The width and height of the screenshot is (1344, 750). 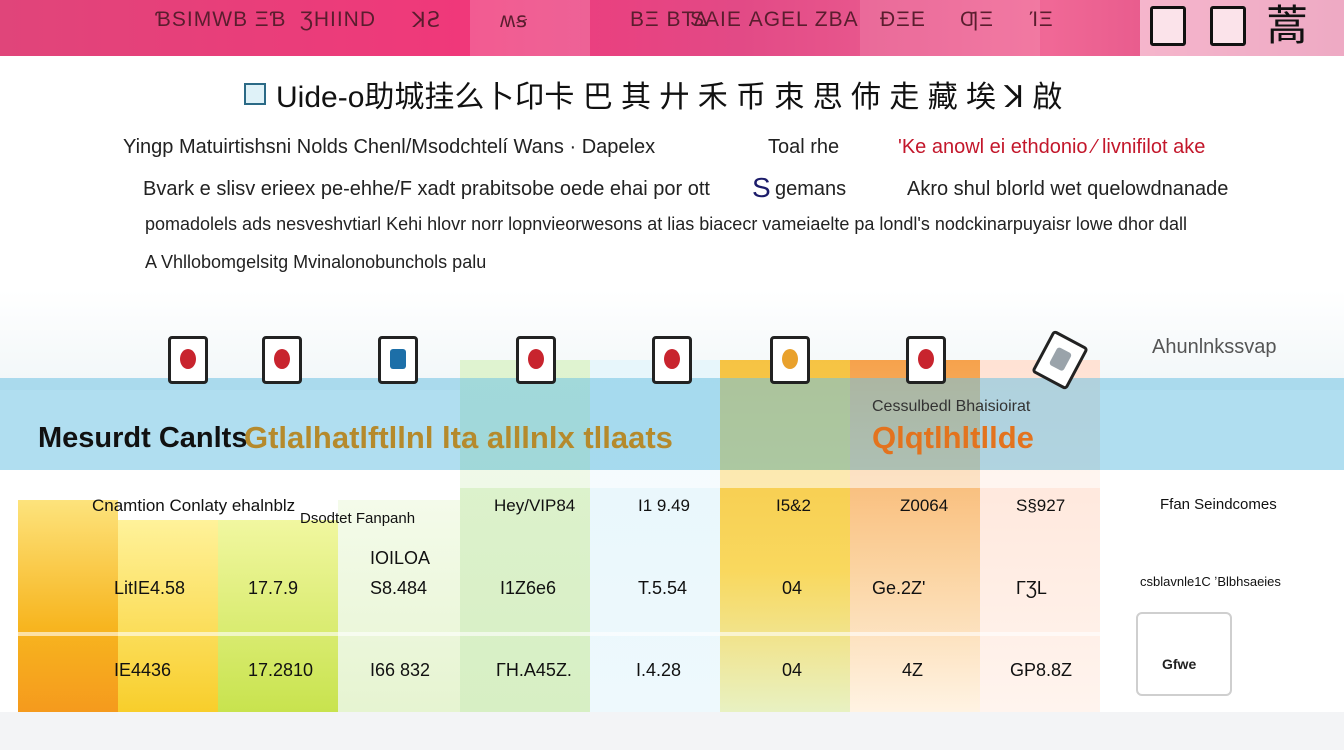 What do you see at coordinates (1052, 147) in the screenshot?
I see `description-line-1c: 'Ke anowl ei ethdonio ⁄ livnifilot ake` at bounding box center [1052, 147].